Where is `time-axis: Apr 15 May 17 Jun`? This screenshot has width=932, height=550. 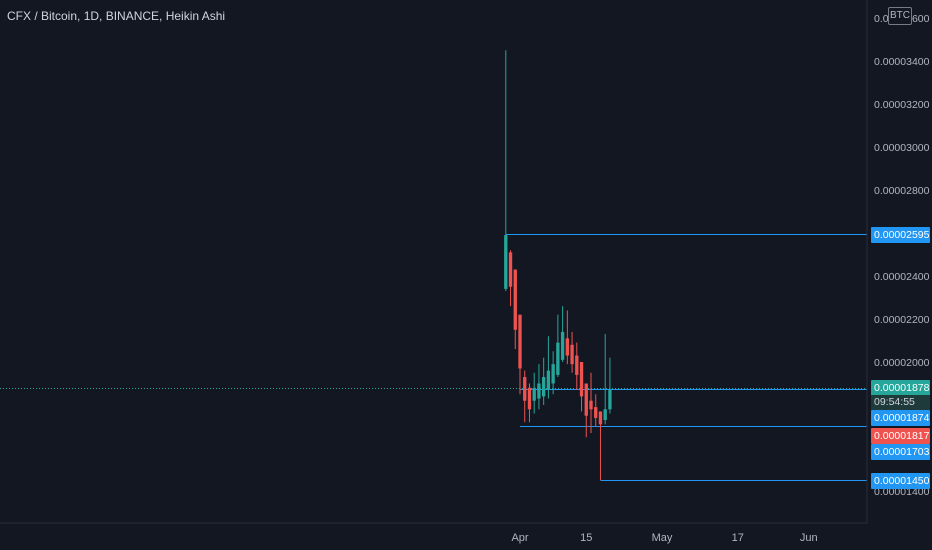 time-axis: Apr 15 May 17 Jun is located at coordinates (664, 538).